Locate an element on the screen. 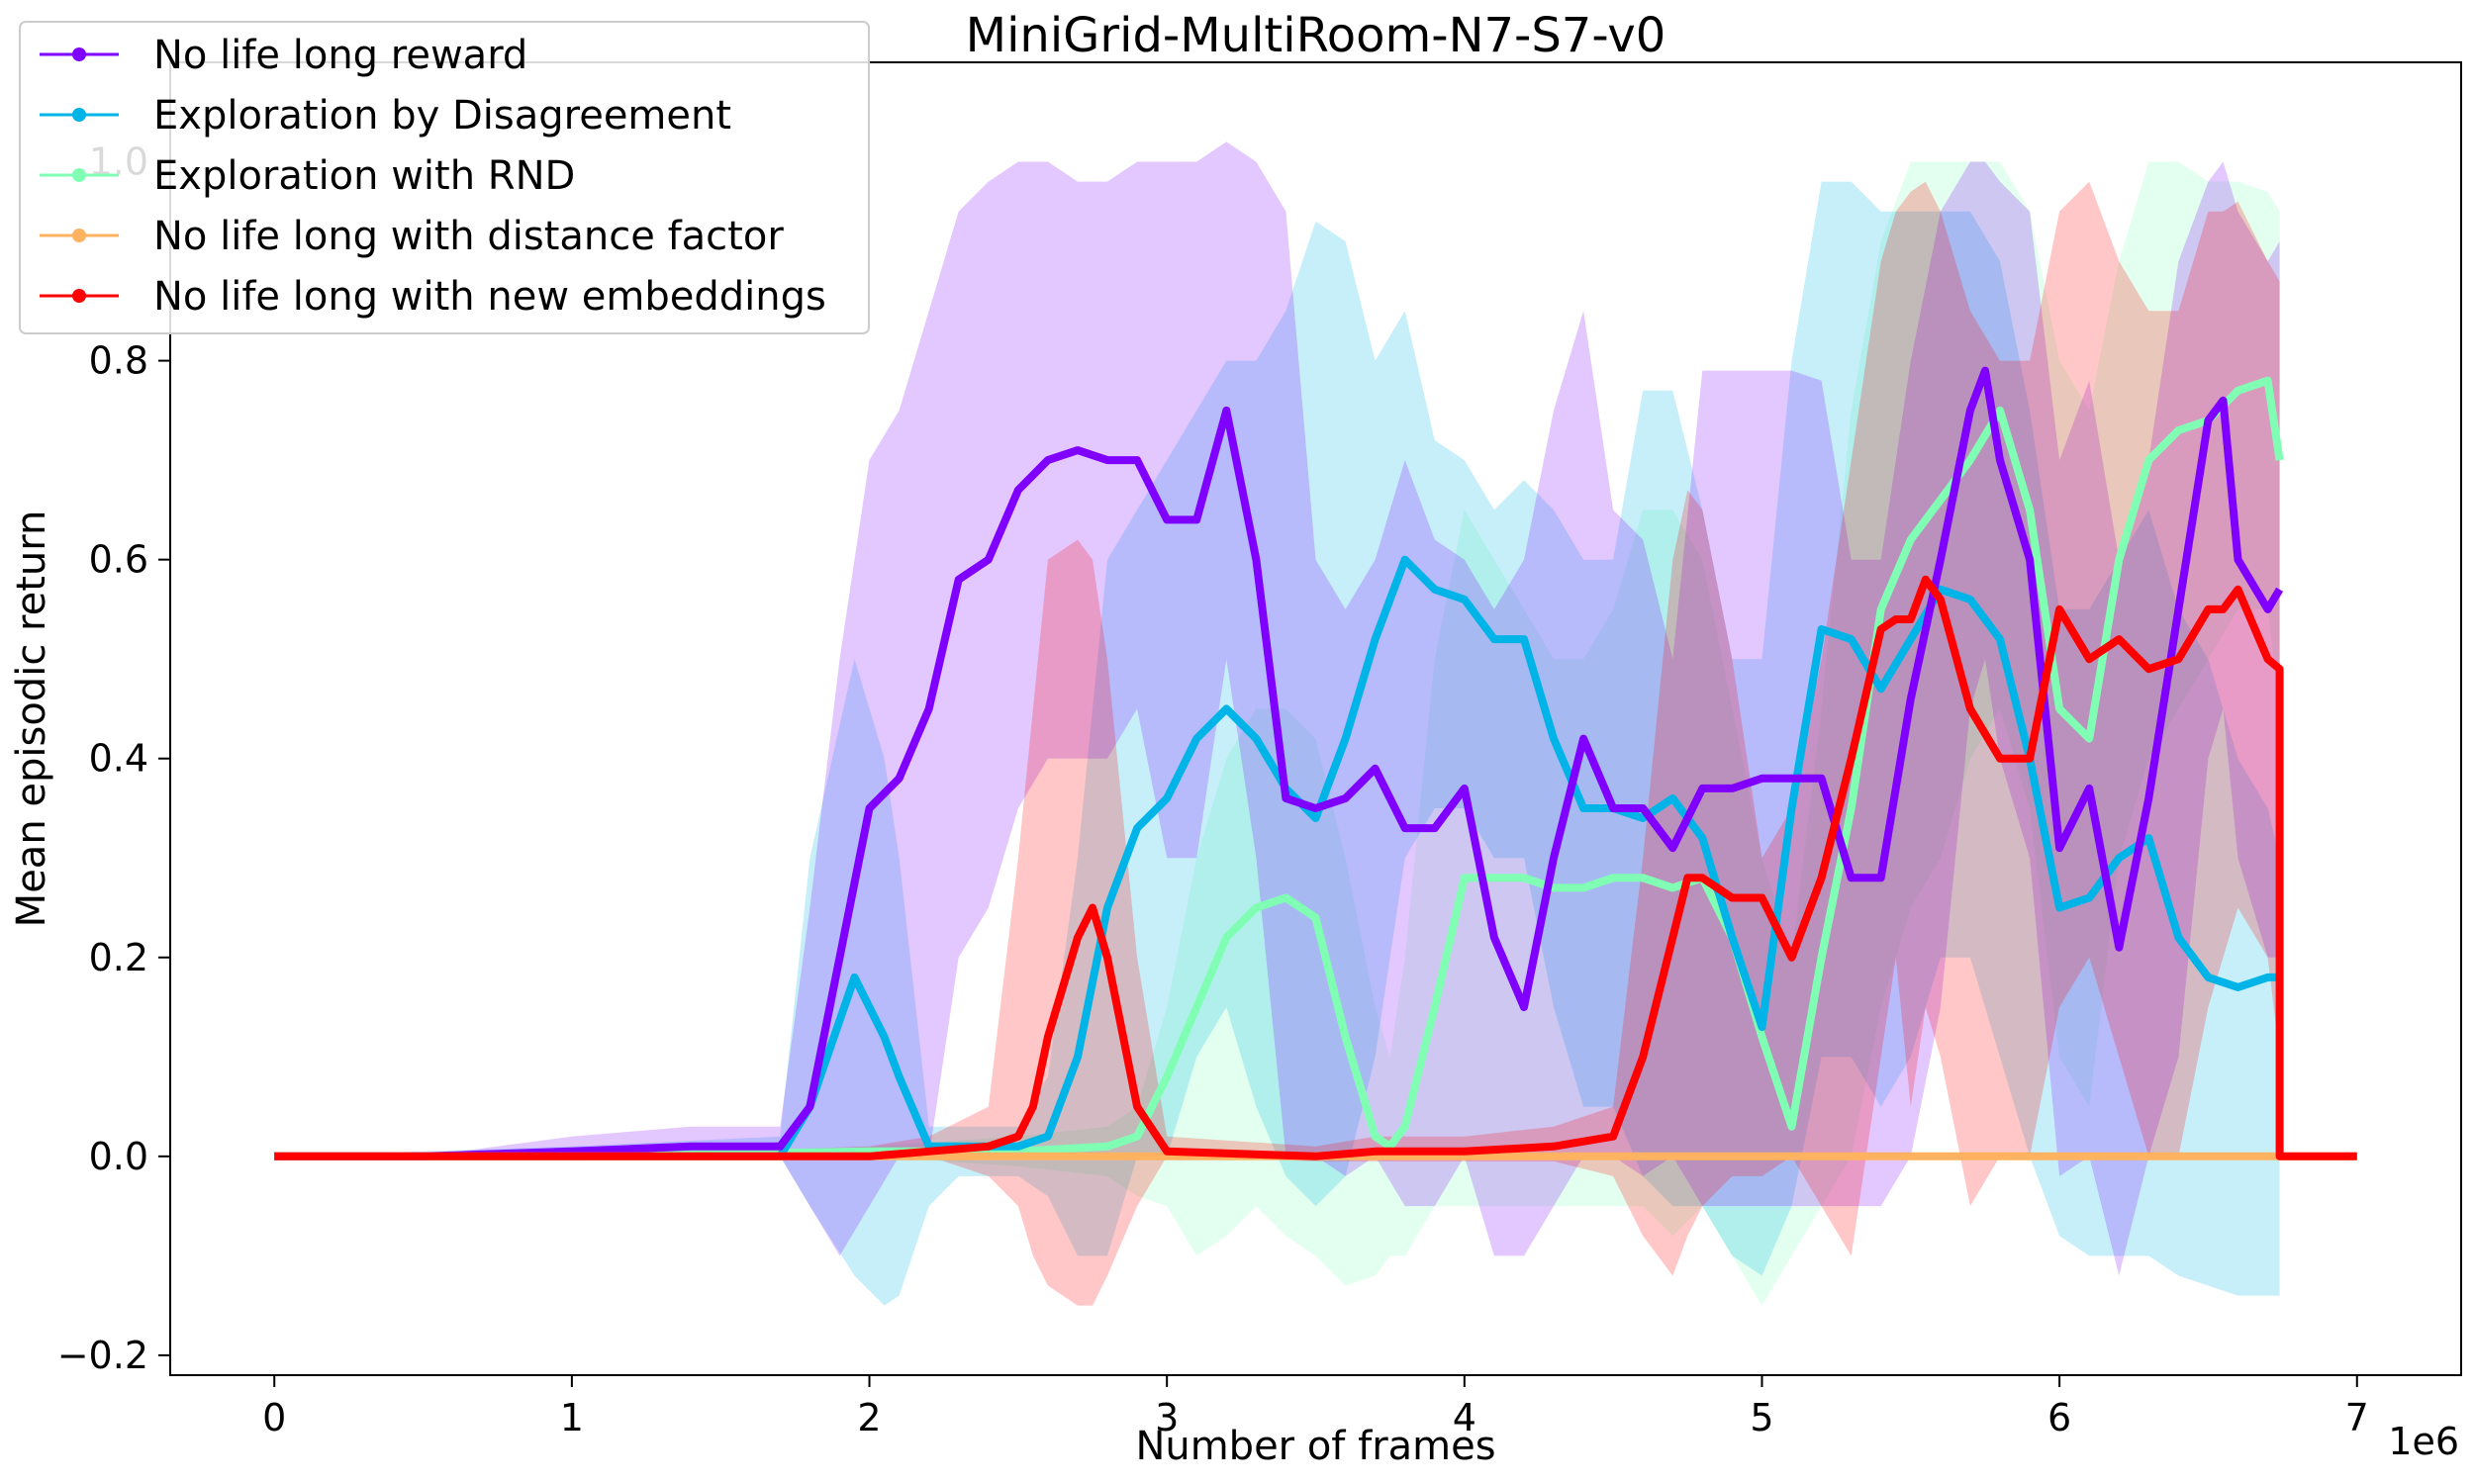 The image size is (2474, 1484). y-tick-label: 0.4 is located at coordinates (119, 759).